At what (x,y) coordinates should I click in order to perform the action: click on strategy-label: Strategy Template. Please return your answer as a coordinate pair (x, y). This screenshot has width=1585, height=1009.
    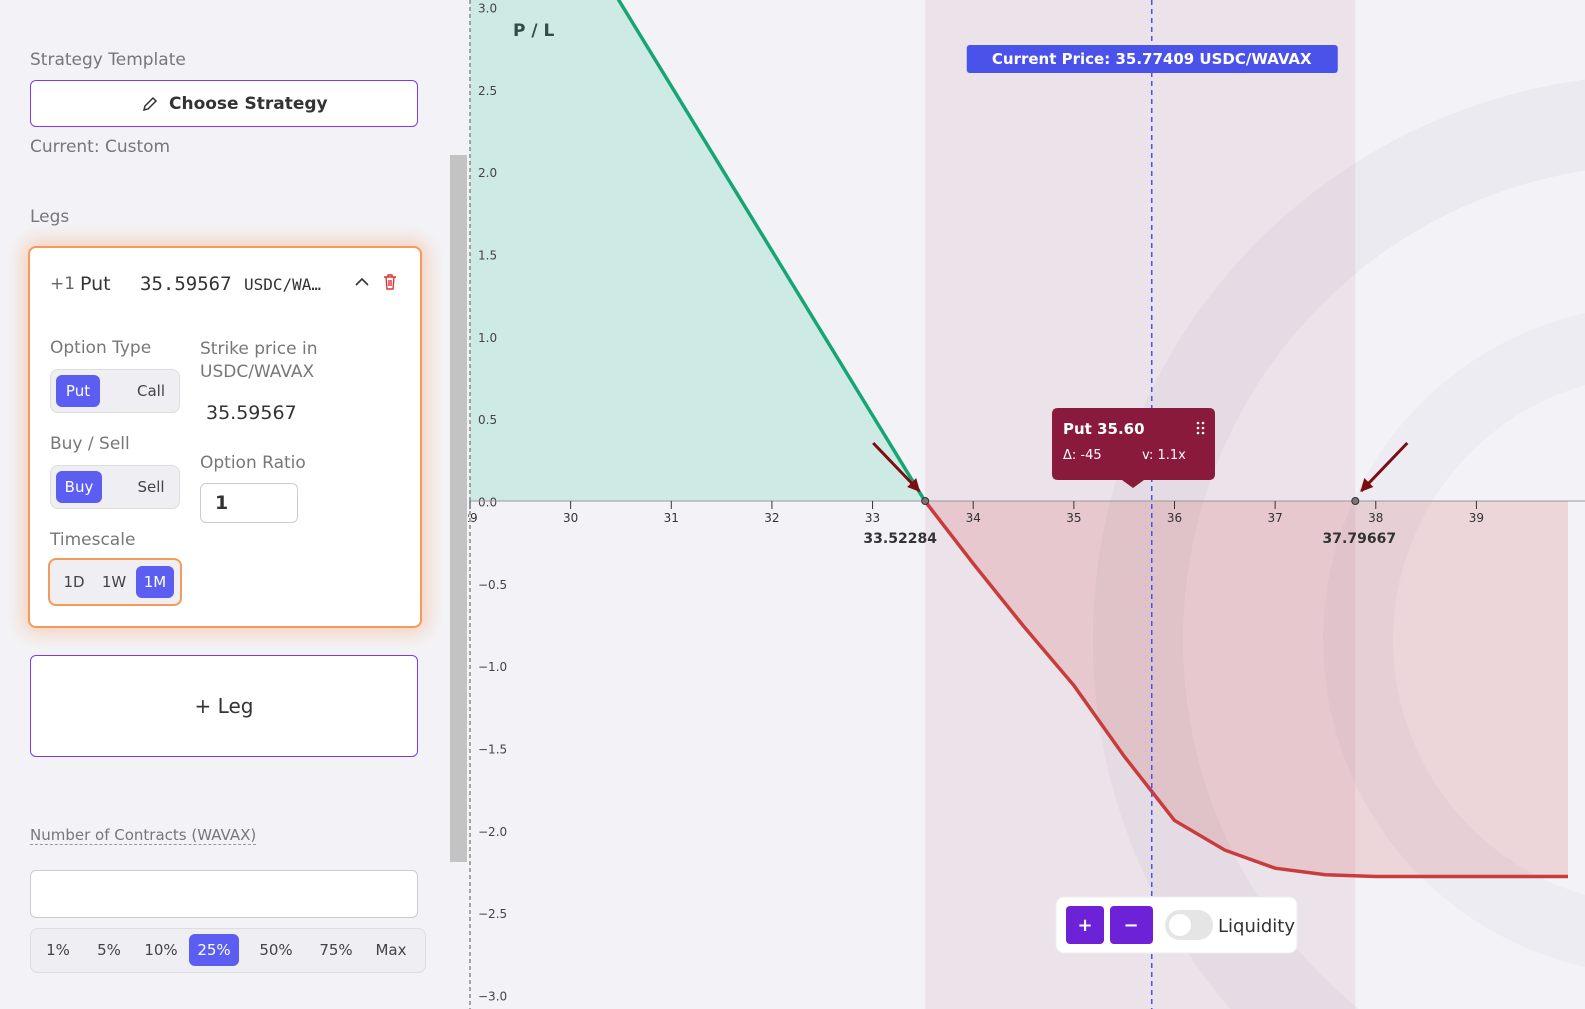
    Looking at the image, I should click on (108, 60).